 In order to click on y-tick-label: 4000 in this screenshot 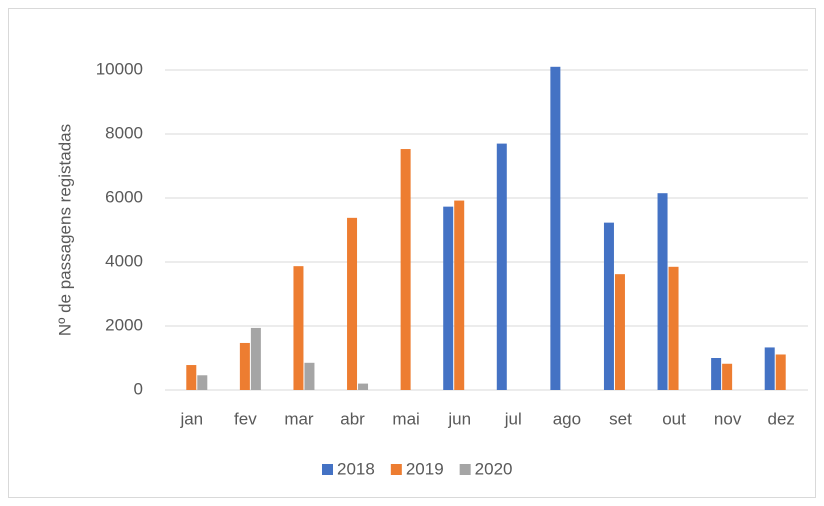, I will do `click(124, 260)`.